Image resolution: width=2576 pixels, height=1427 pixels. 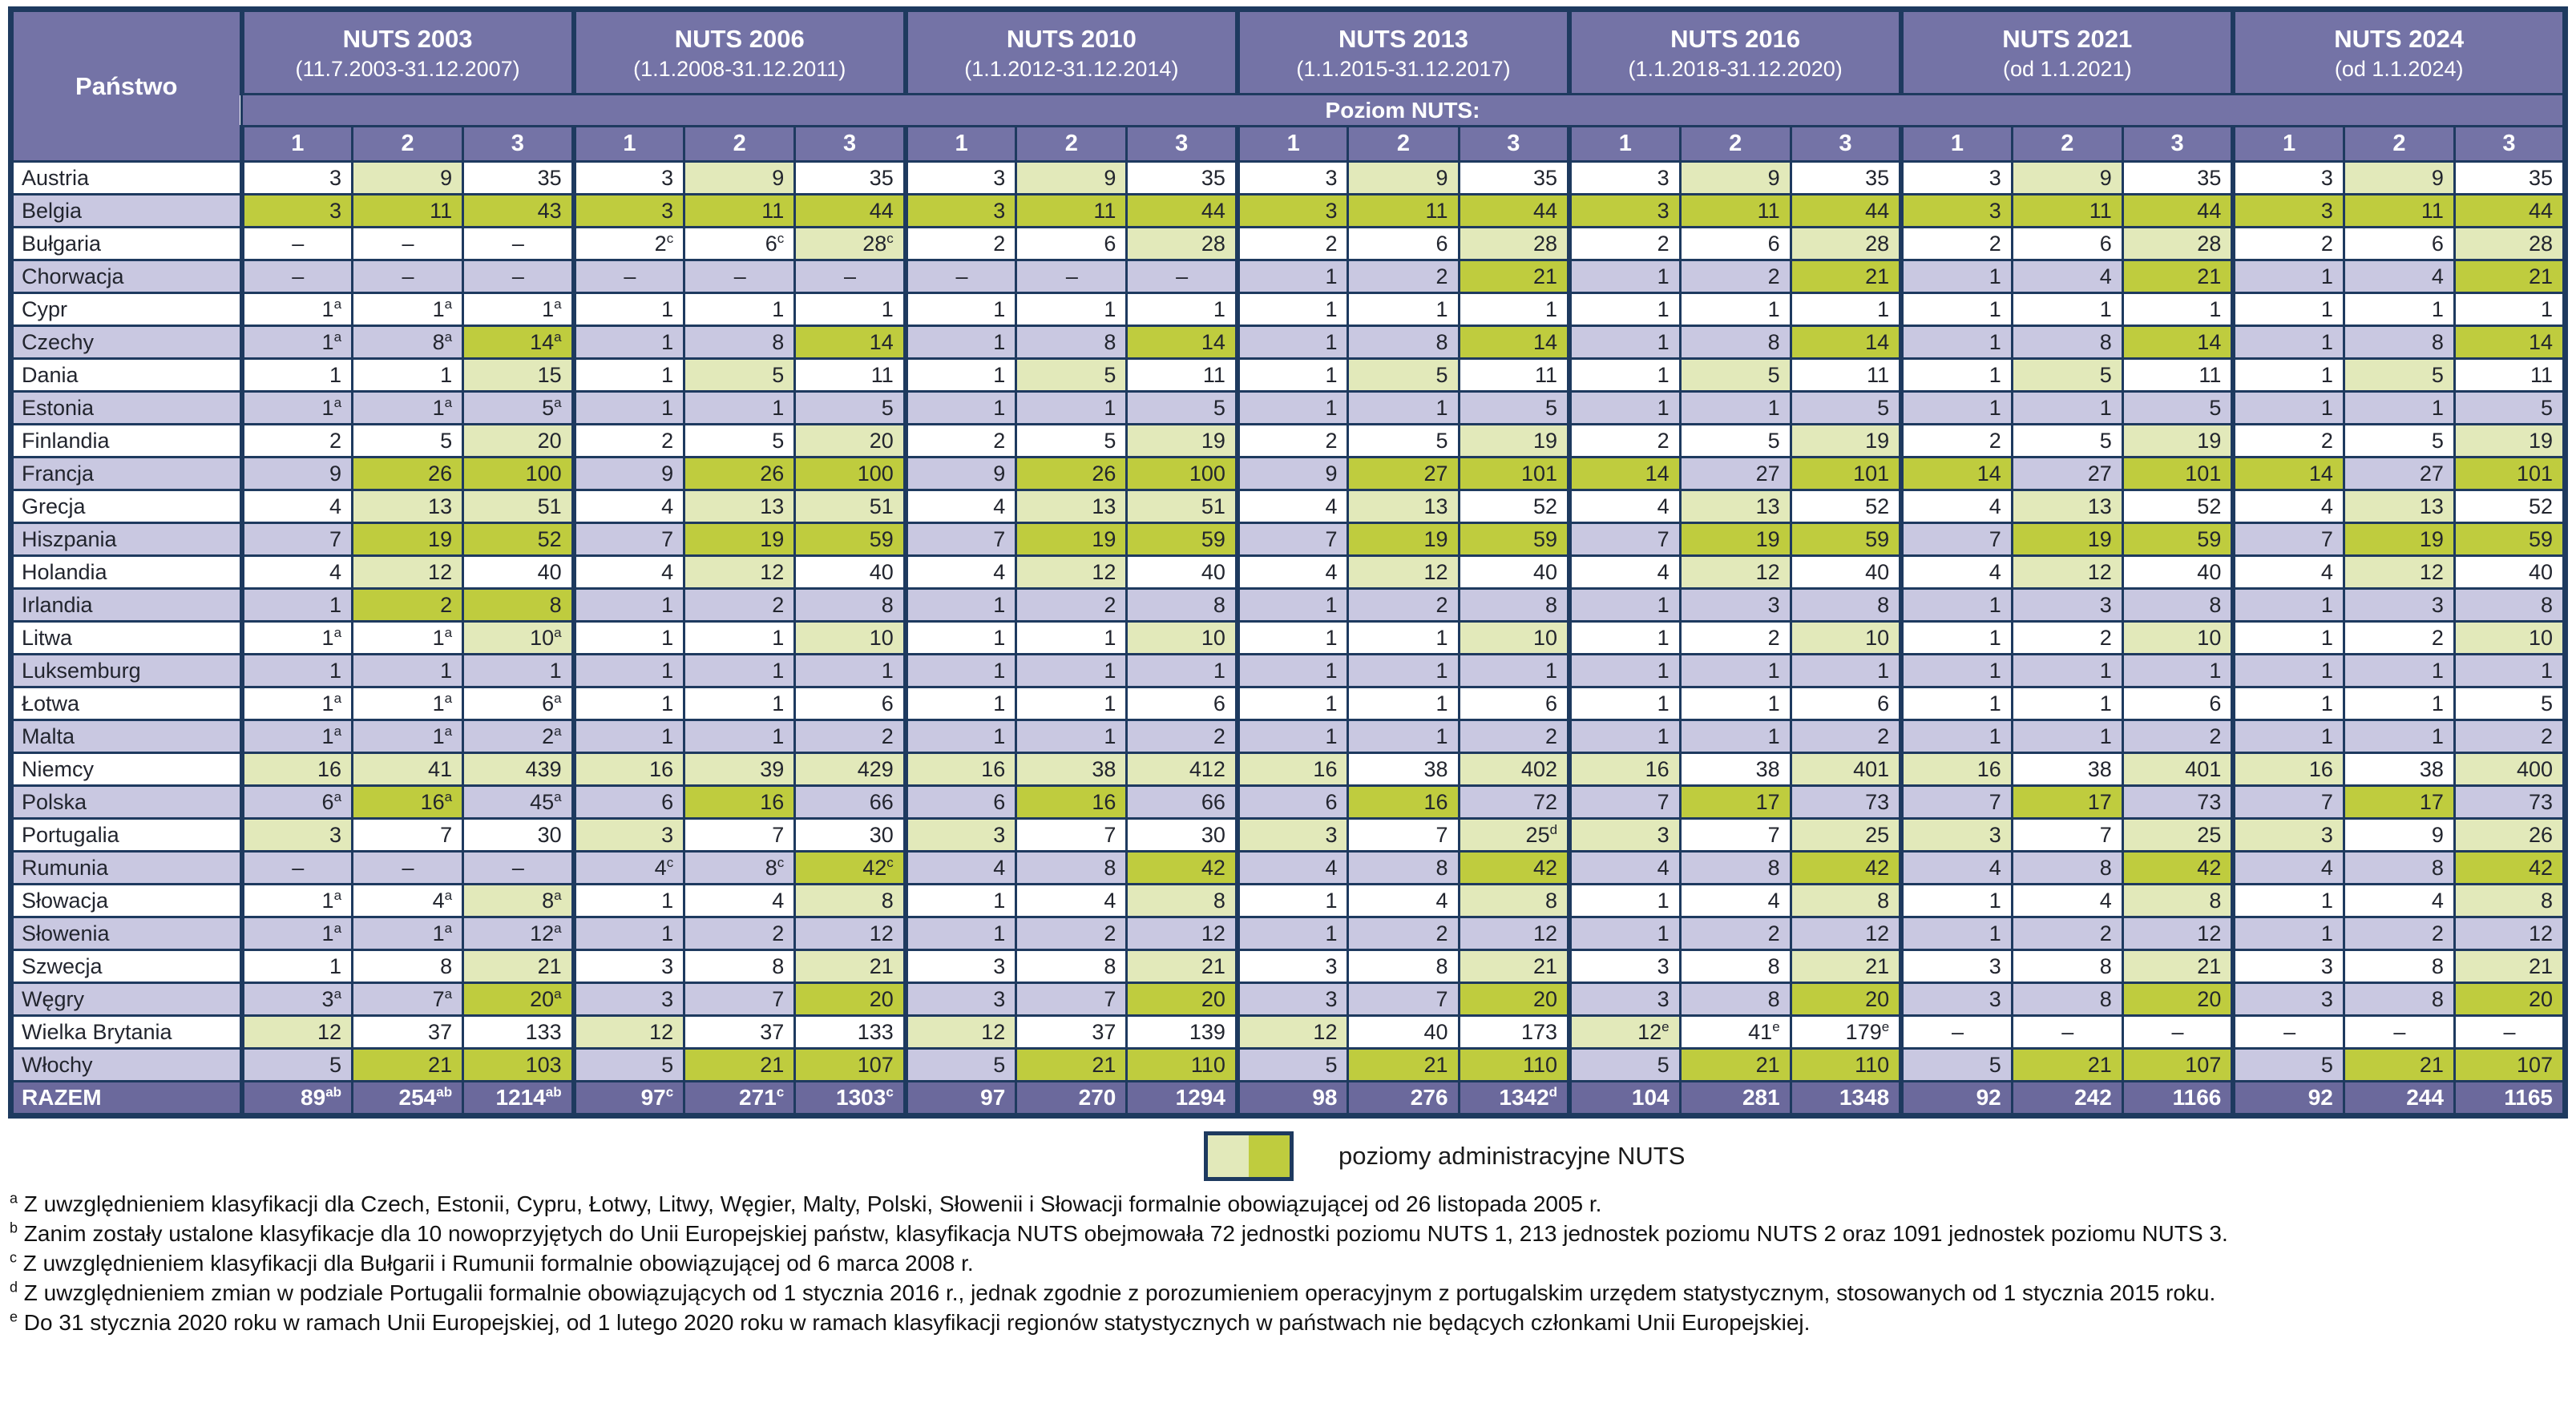 I want to click on value-cell: 52, so click(x=1514, y=507).